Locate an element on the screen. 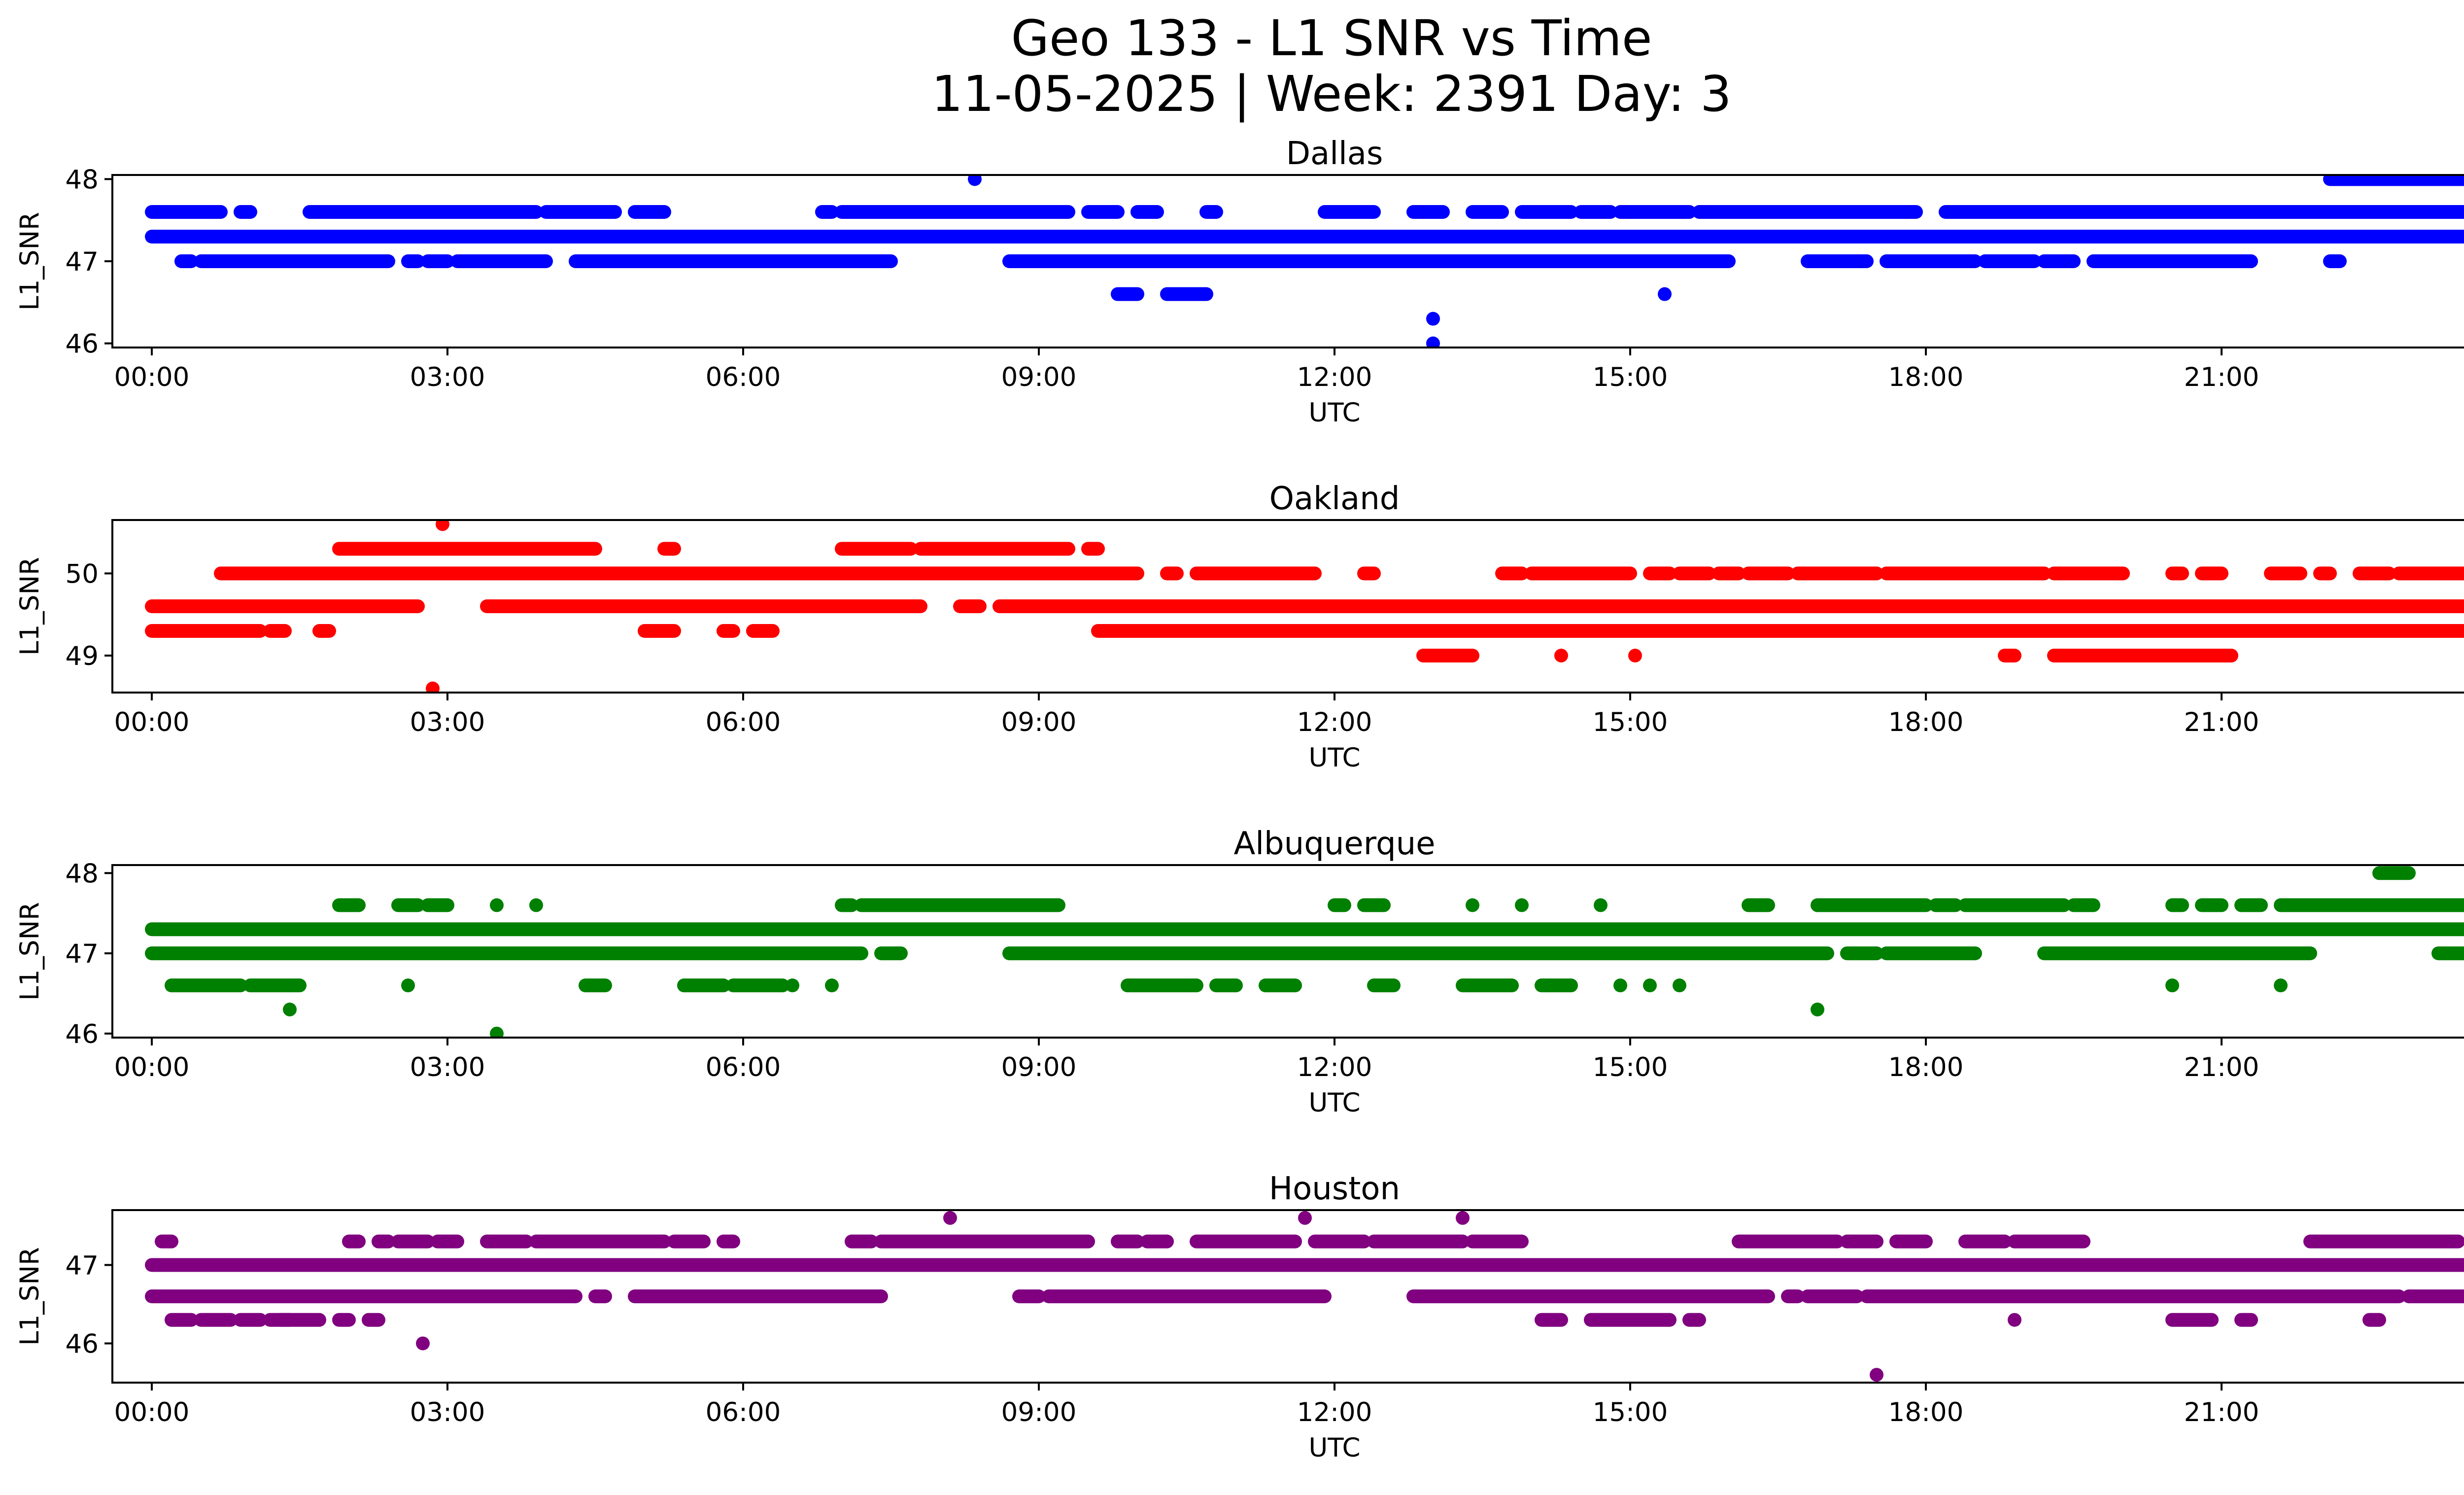 This screenshot has width=2464, height=1495. subplot-title: Houston is located at coordinates (1334, 1189).